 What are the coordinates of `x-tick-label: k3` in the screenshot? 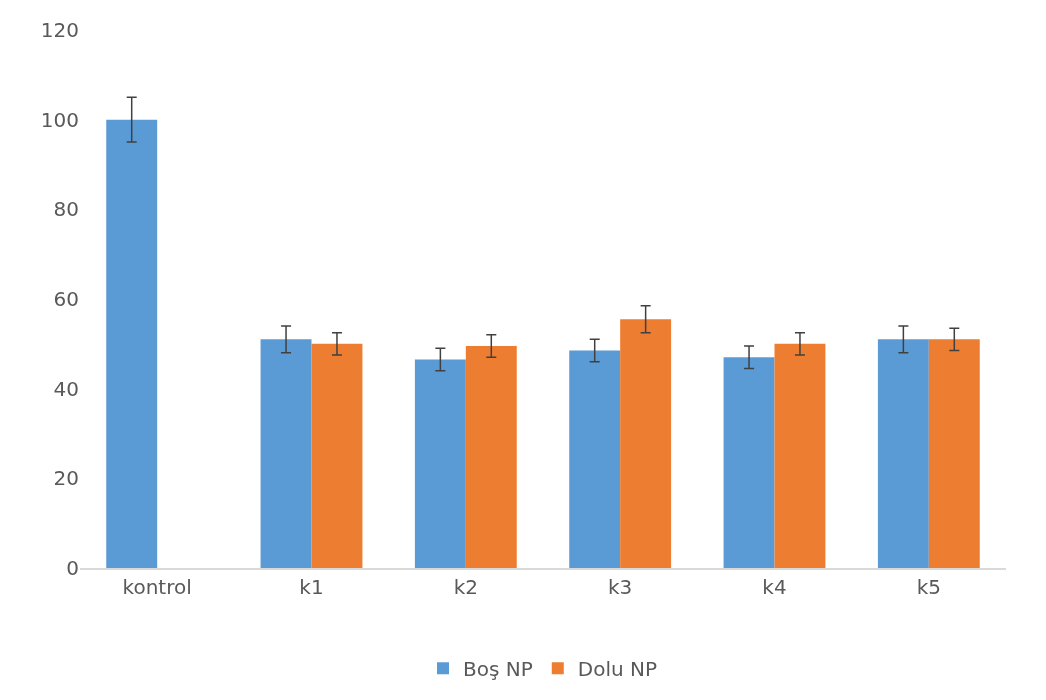 It's located at (620, 586).